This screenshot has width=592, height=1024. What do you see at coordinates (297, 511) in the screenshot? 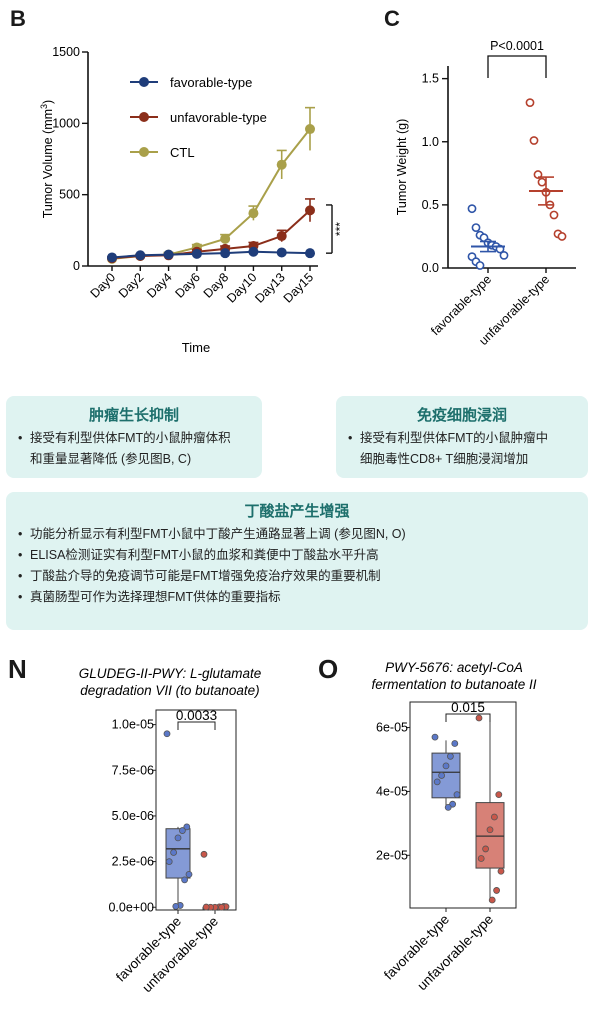
I see `box-butyrate-title: 丁酸盐产生增强` at bounding box center [297, 511].